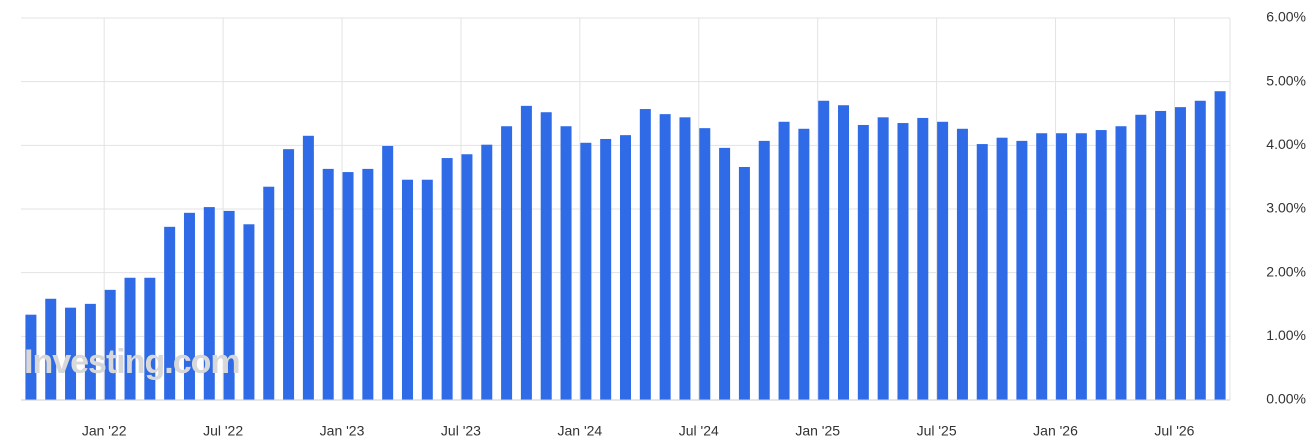  Describe the element at coordinates (461, 431) in the screenshot. I see `x-tick-label: Jul '23` at that location.